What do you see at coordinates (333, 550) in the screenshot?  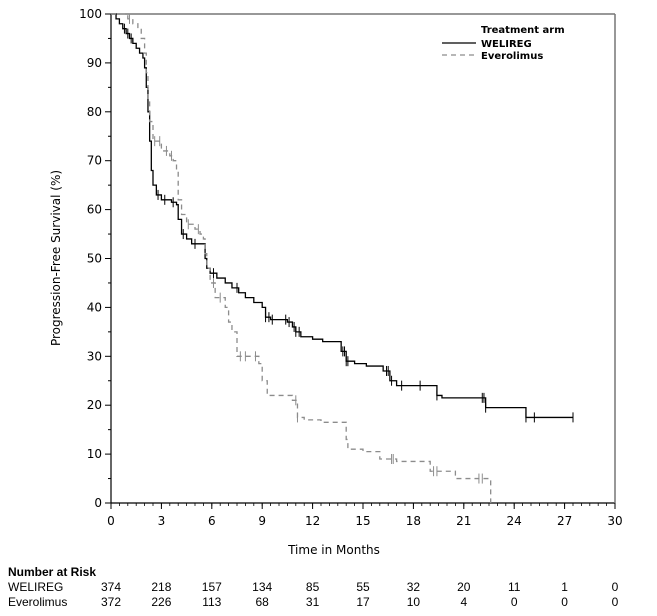 I see `x-axis-label: Time in Months` at bounding box center [333, 550].